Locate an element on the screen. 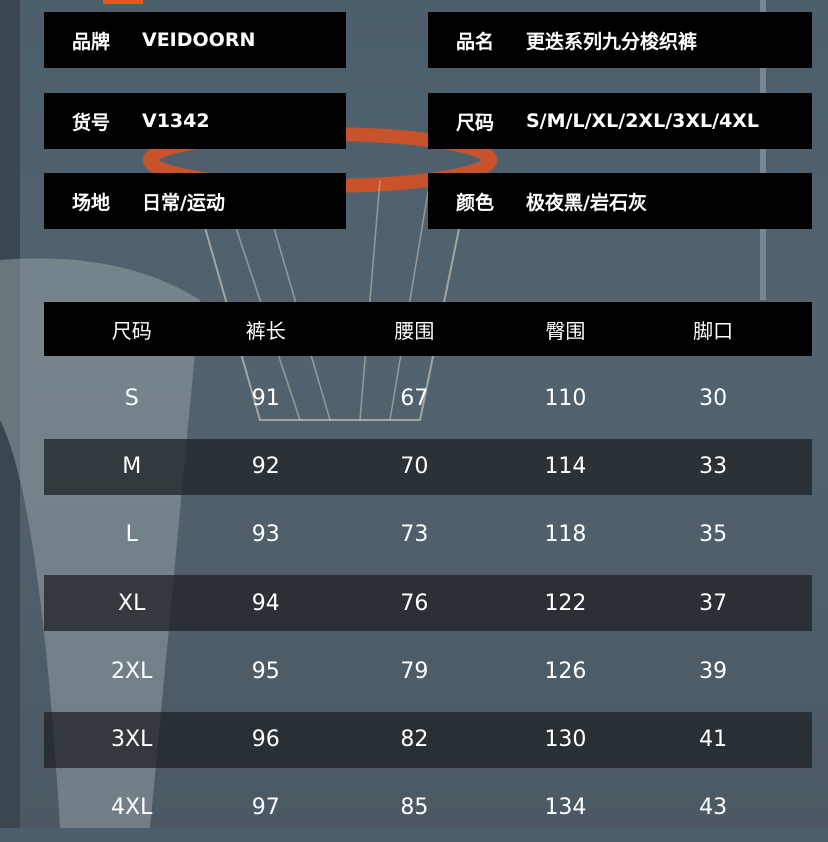  table-cell: 4XL is located at coordinates (131, 807).